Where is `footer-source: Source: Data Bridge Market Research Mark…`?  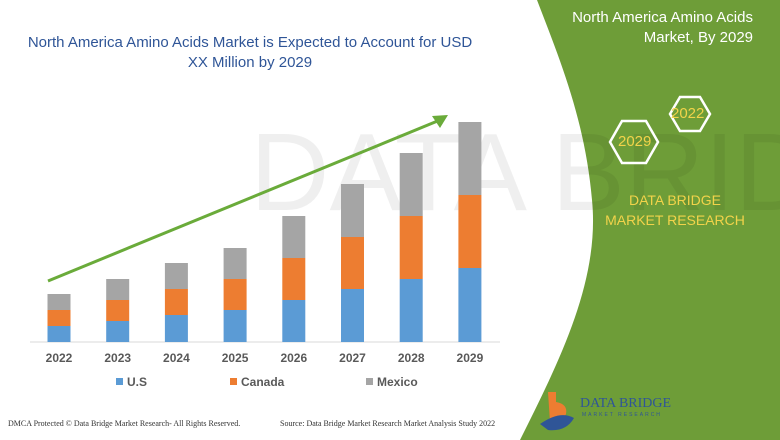
footer-source: Source: Data Bridge Market Research Mark… is located at coordinates (388, 423).